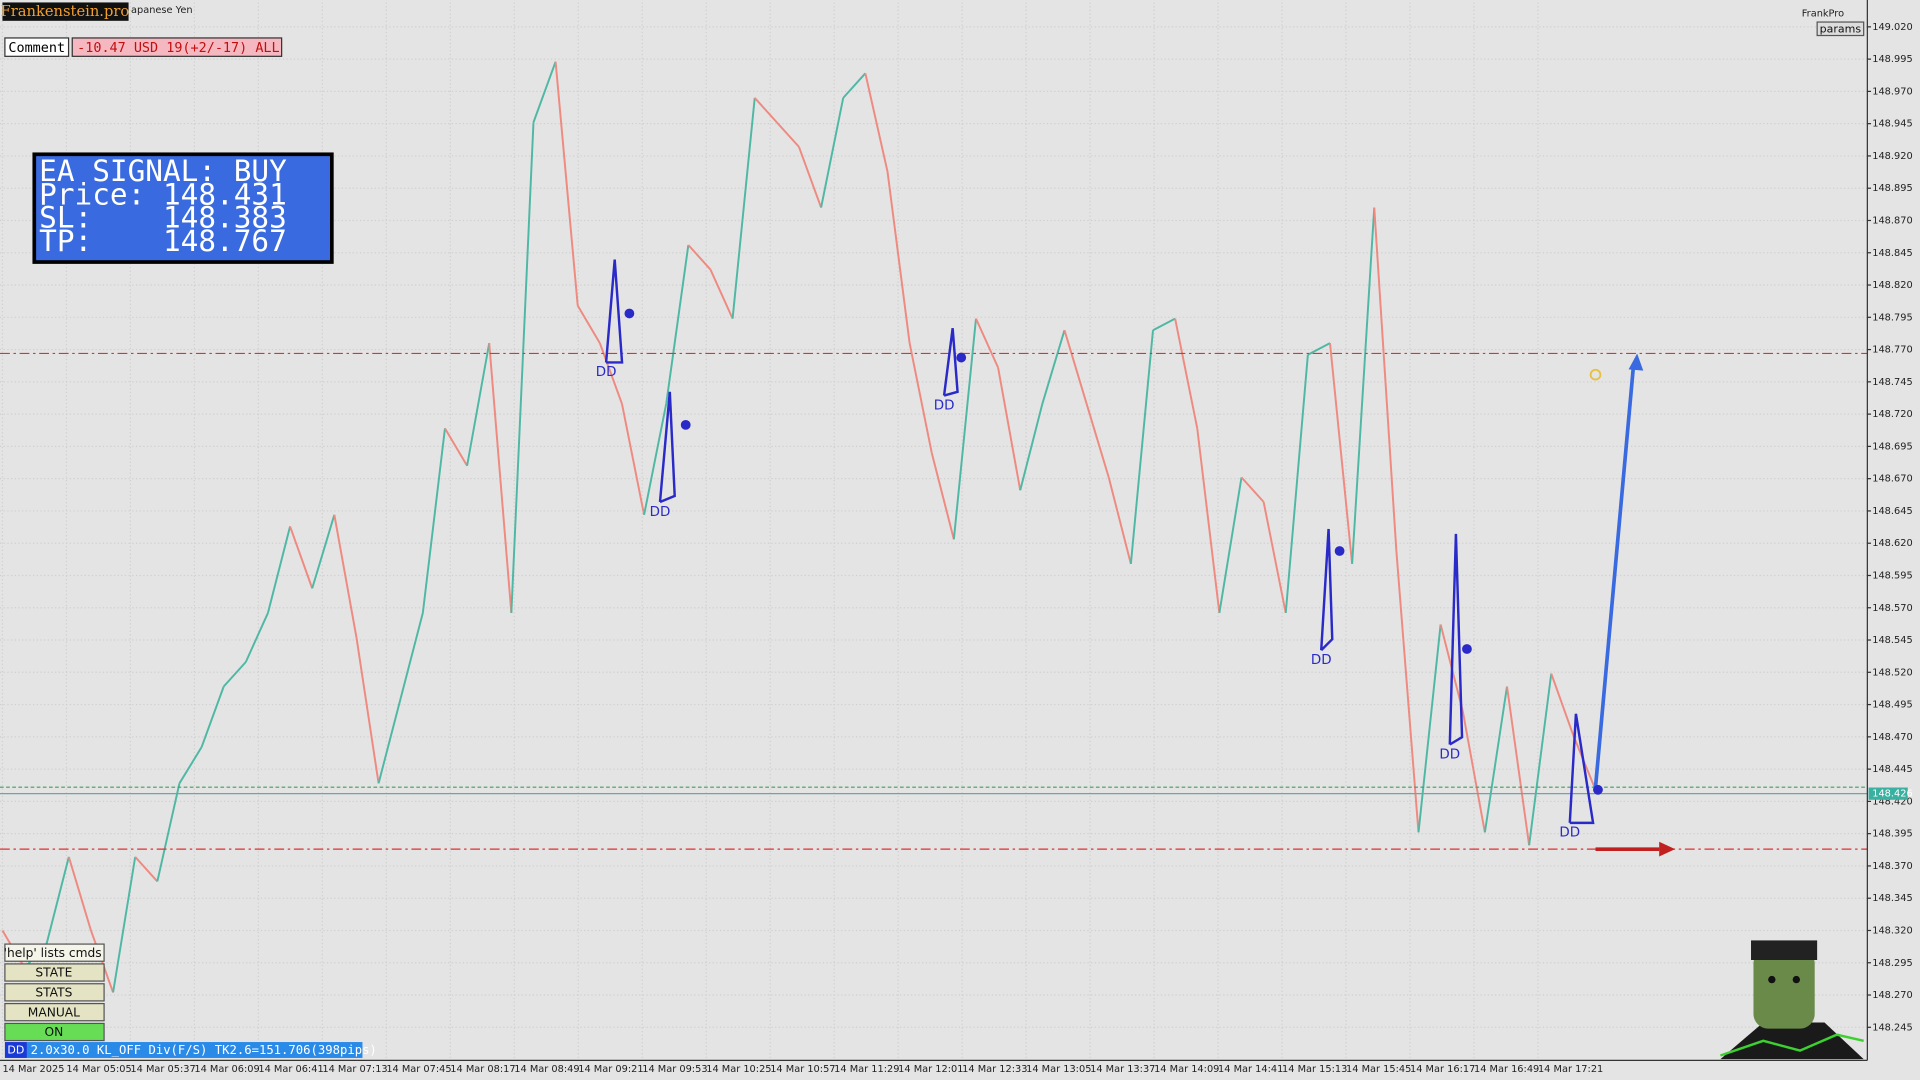 This screenshot has width=1920, height=1080. I want to click on button-label: ON, so click(53, 1032).